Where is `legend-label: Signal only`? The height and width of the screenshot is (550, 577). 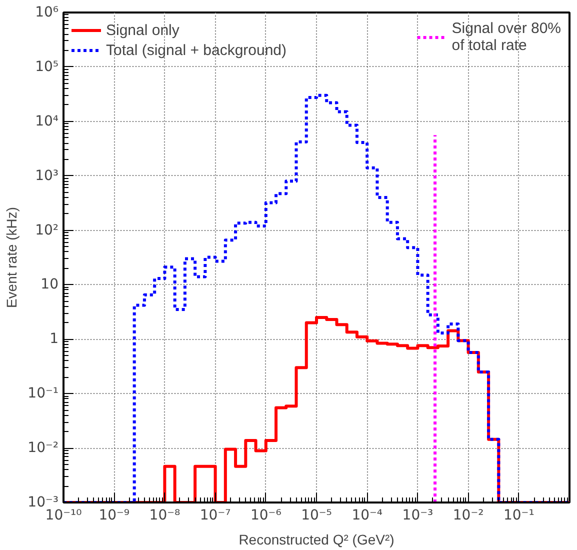
legend-label: Signal only is located at coordinates (143, 30).